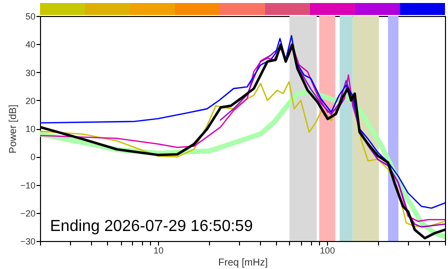 The height and width of the screenshot is (269, 448). Describe the element at coordinates (30, 101) in the screenshot. I see `y-tick-label: 20` at that location.